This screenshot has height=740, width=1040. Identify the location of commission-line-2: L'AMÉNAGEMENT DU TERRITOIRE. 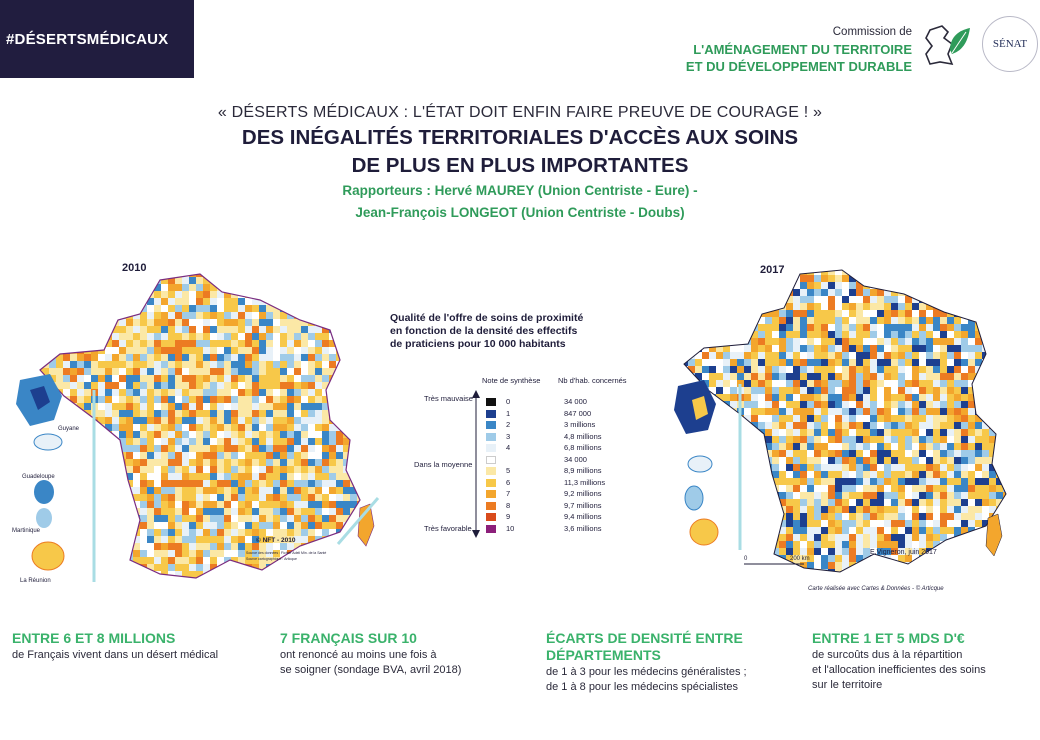
(802, 49).